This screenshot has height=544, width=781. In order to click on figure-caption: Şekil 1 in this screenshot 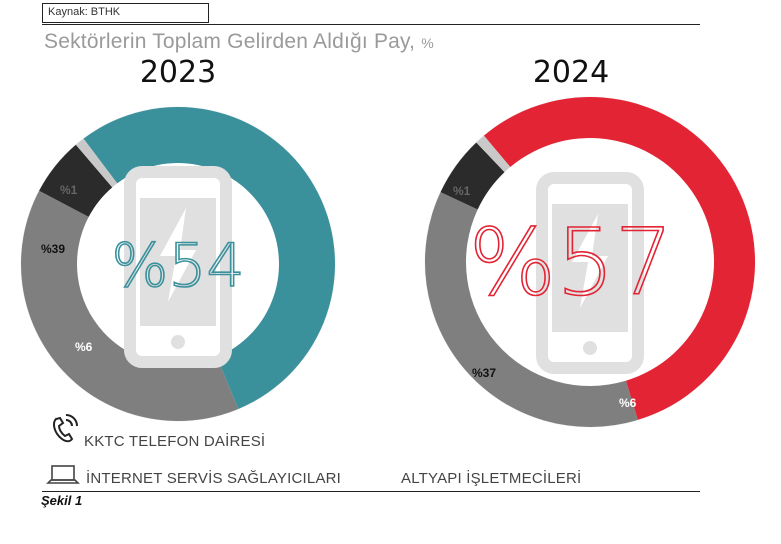, I will do `click(62, 500)`.